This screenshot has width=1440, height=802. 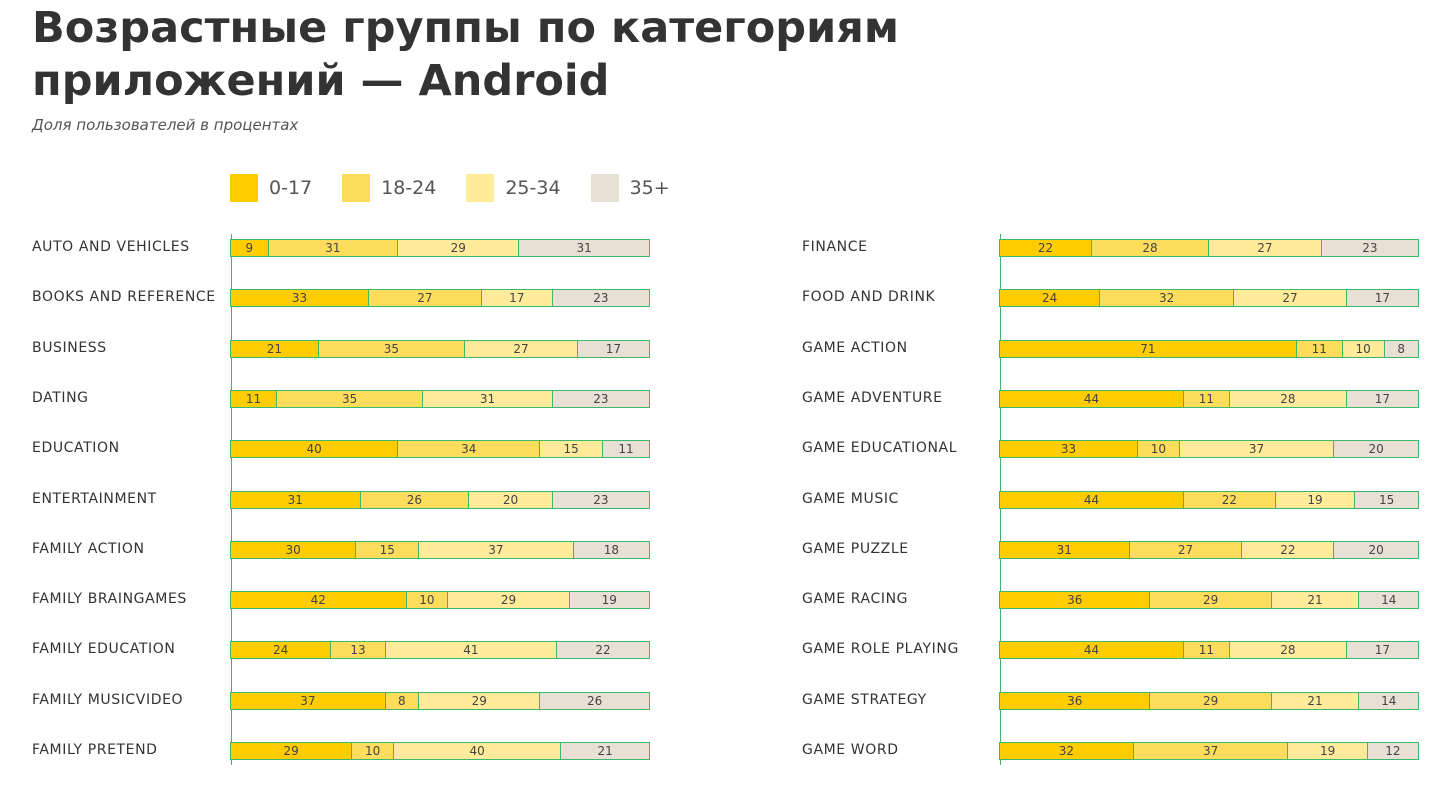 What do you see at coordinates (649, 188) in the screenshot?
I see `legend-label: 35+` at bounding box center [649, 188].